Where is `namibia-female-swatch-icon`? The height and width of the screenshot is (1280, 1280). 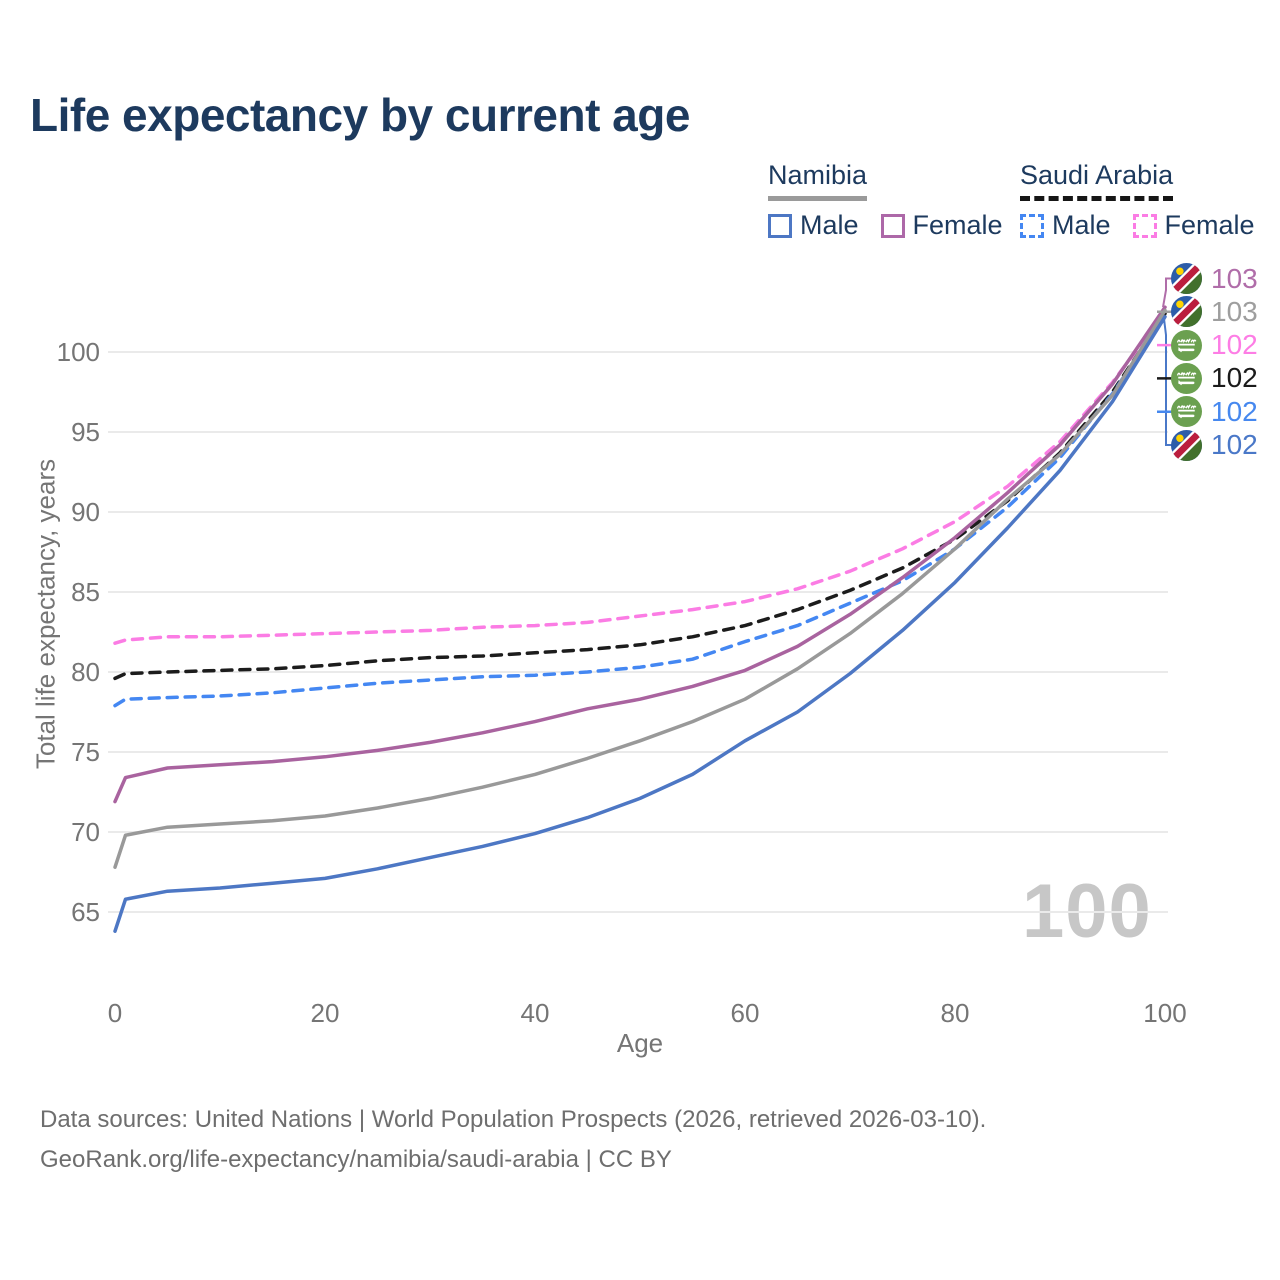 namibia-female-swatch-icon is located at coordinates (892, 225).